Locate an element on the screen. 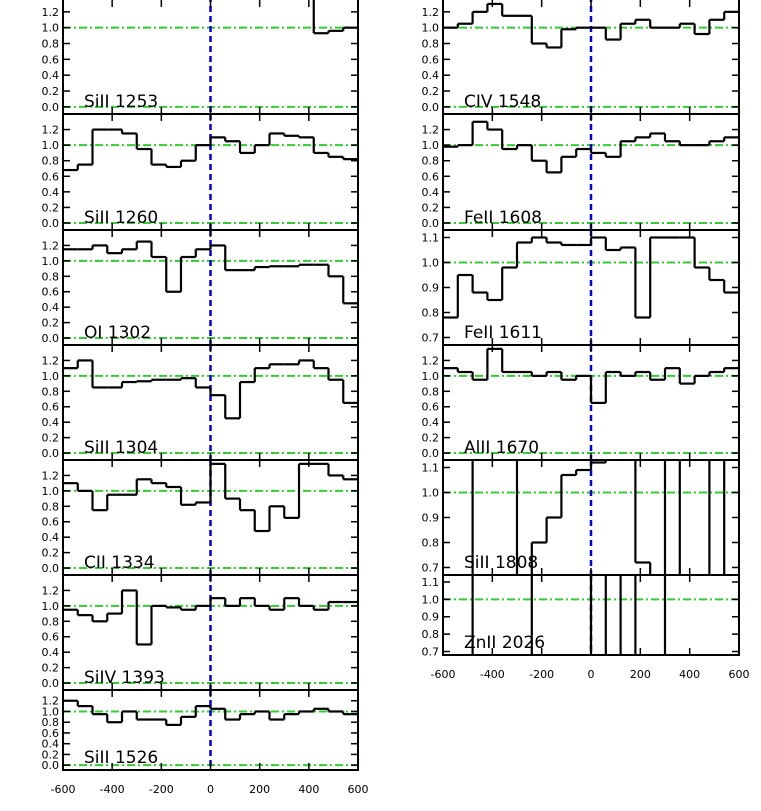  line-label: FeII 1611 is located at coordinates (503, 333).